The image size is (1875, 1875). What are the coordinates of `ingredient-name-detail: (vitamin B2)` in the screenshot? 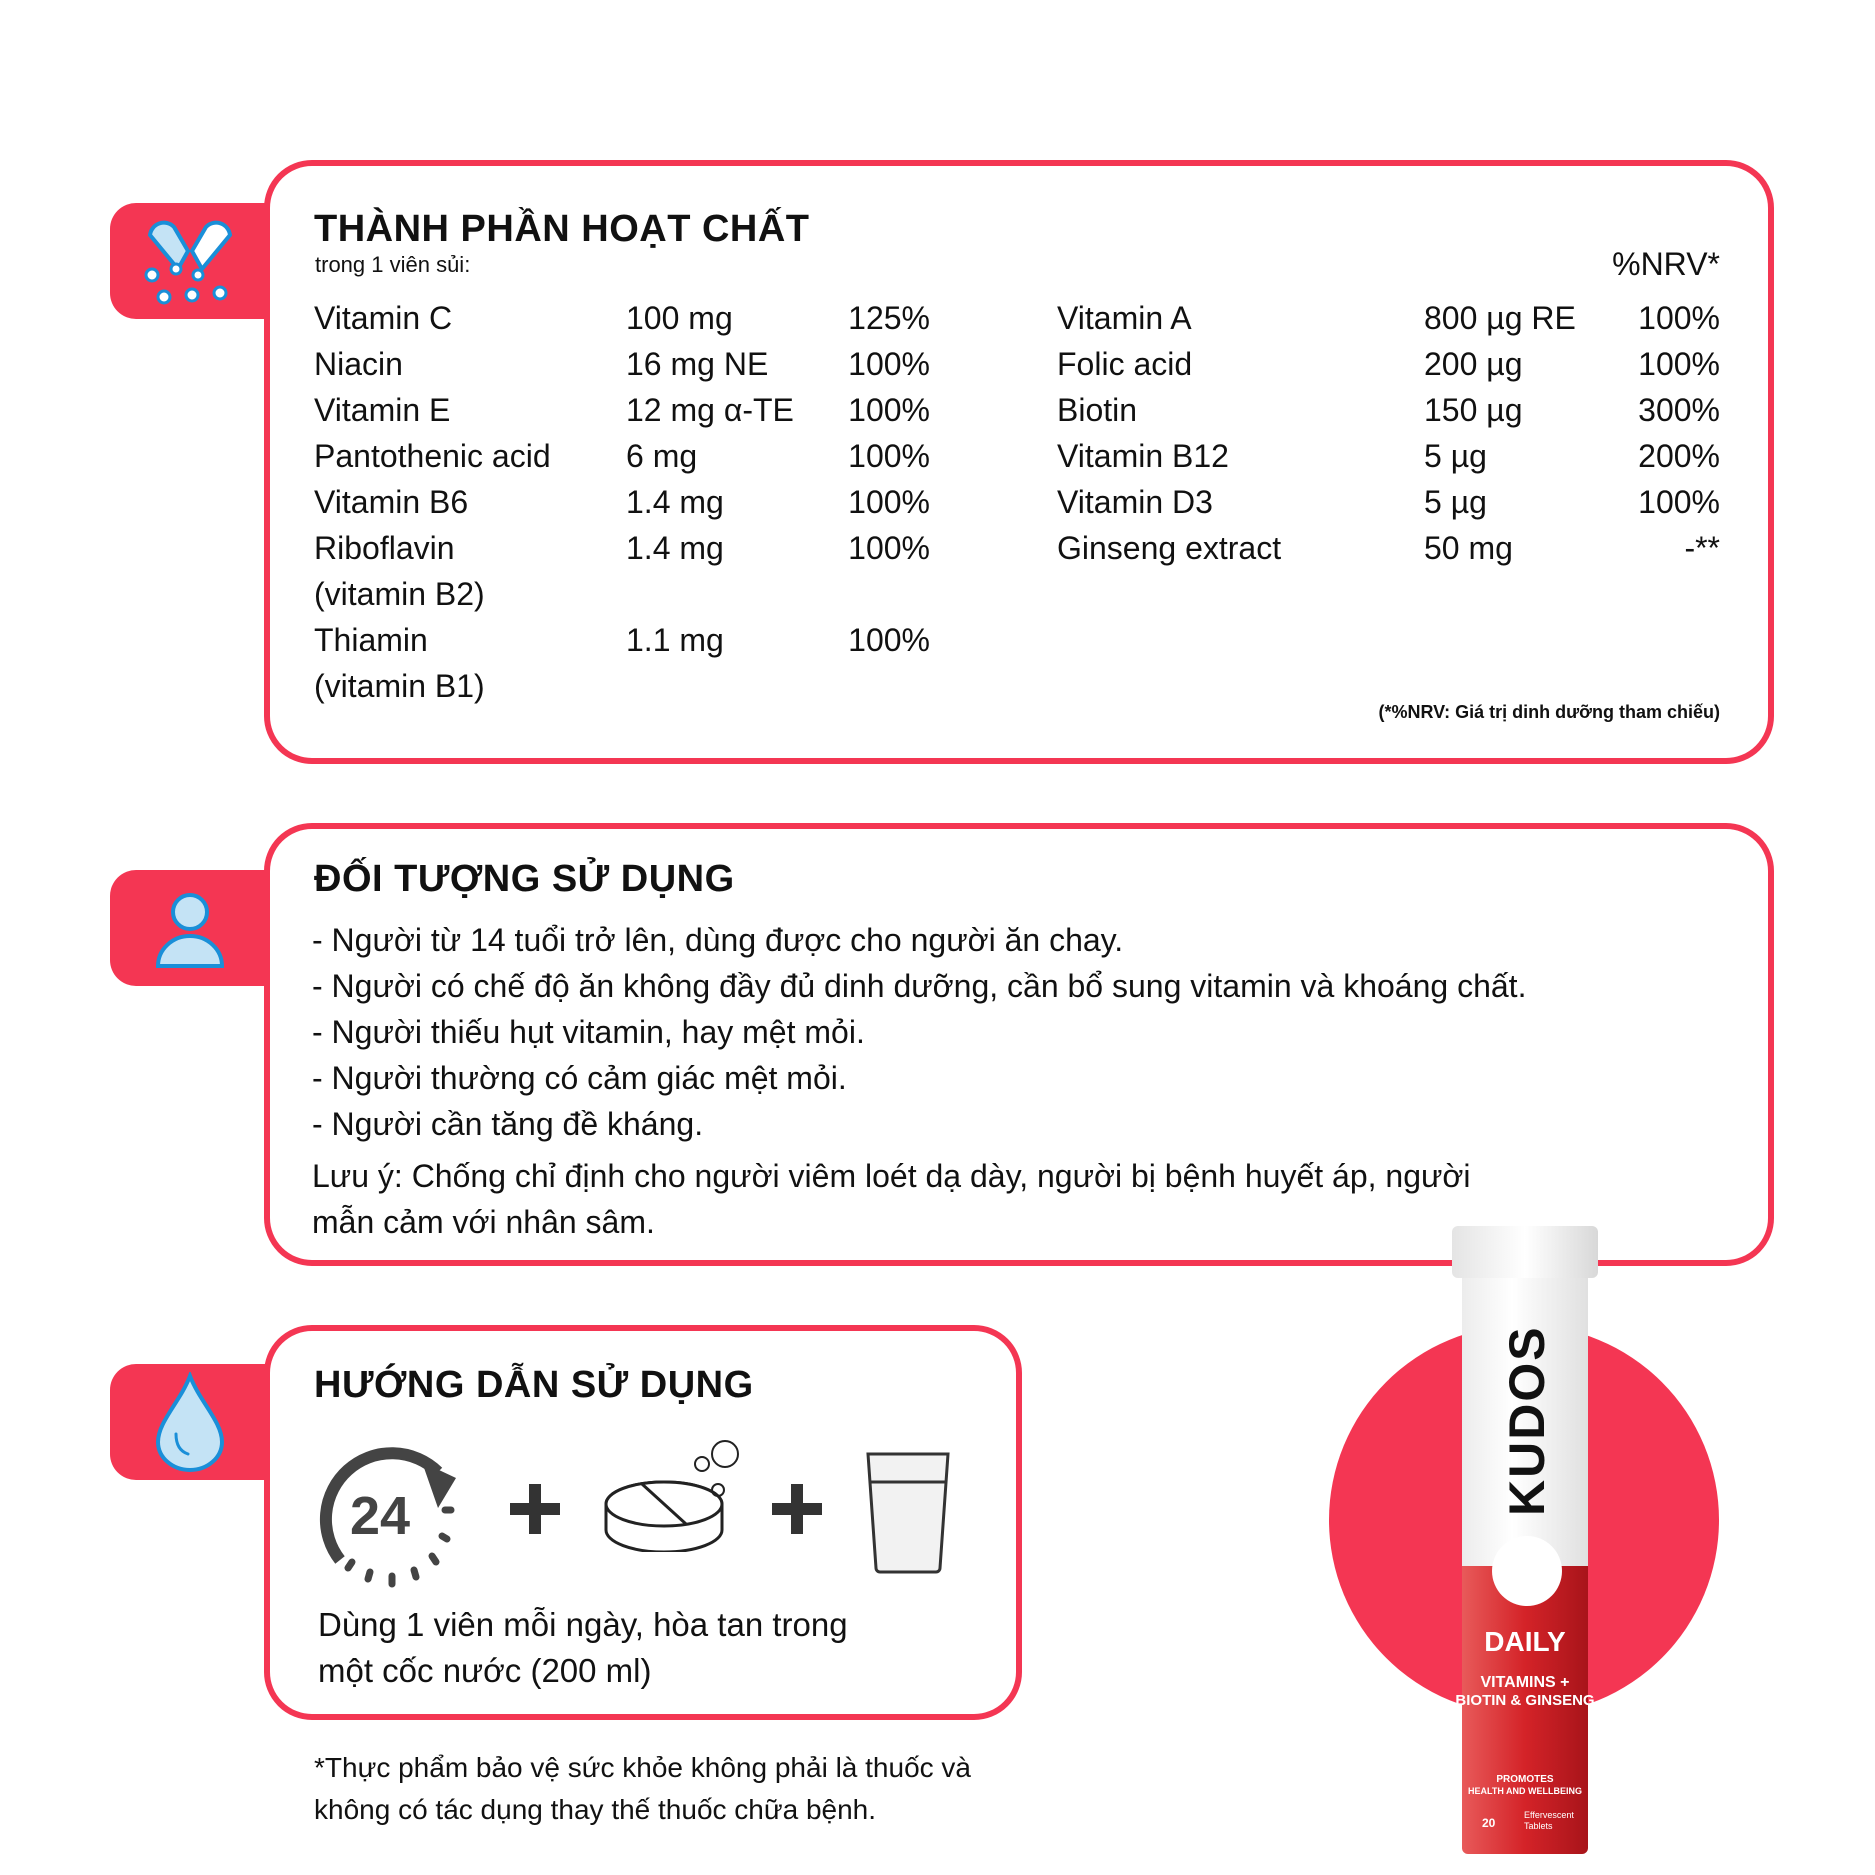 It's located at (399, 594).